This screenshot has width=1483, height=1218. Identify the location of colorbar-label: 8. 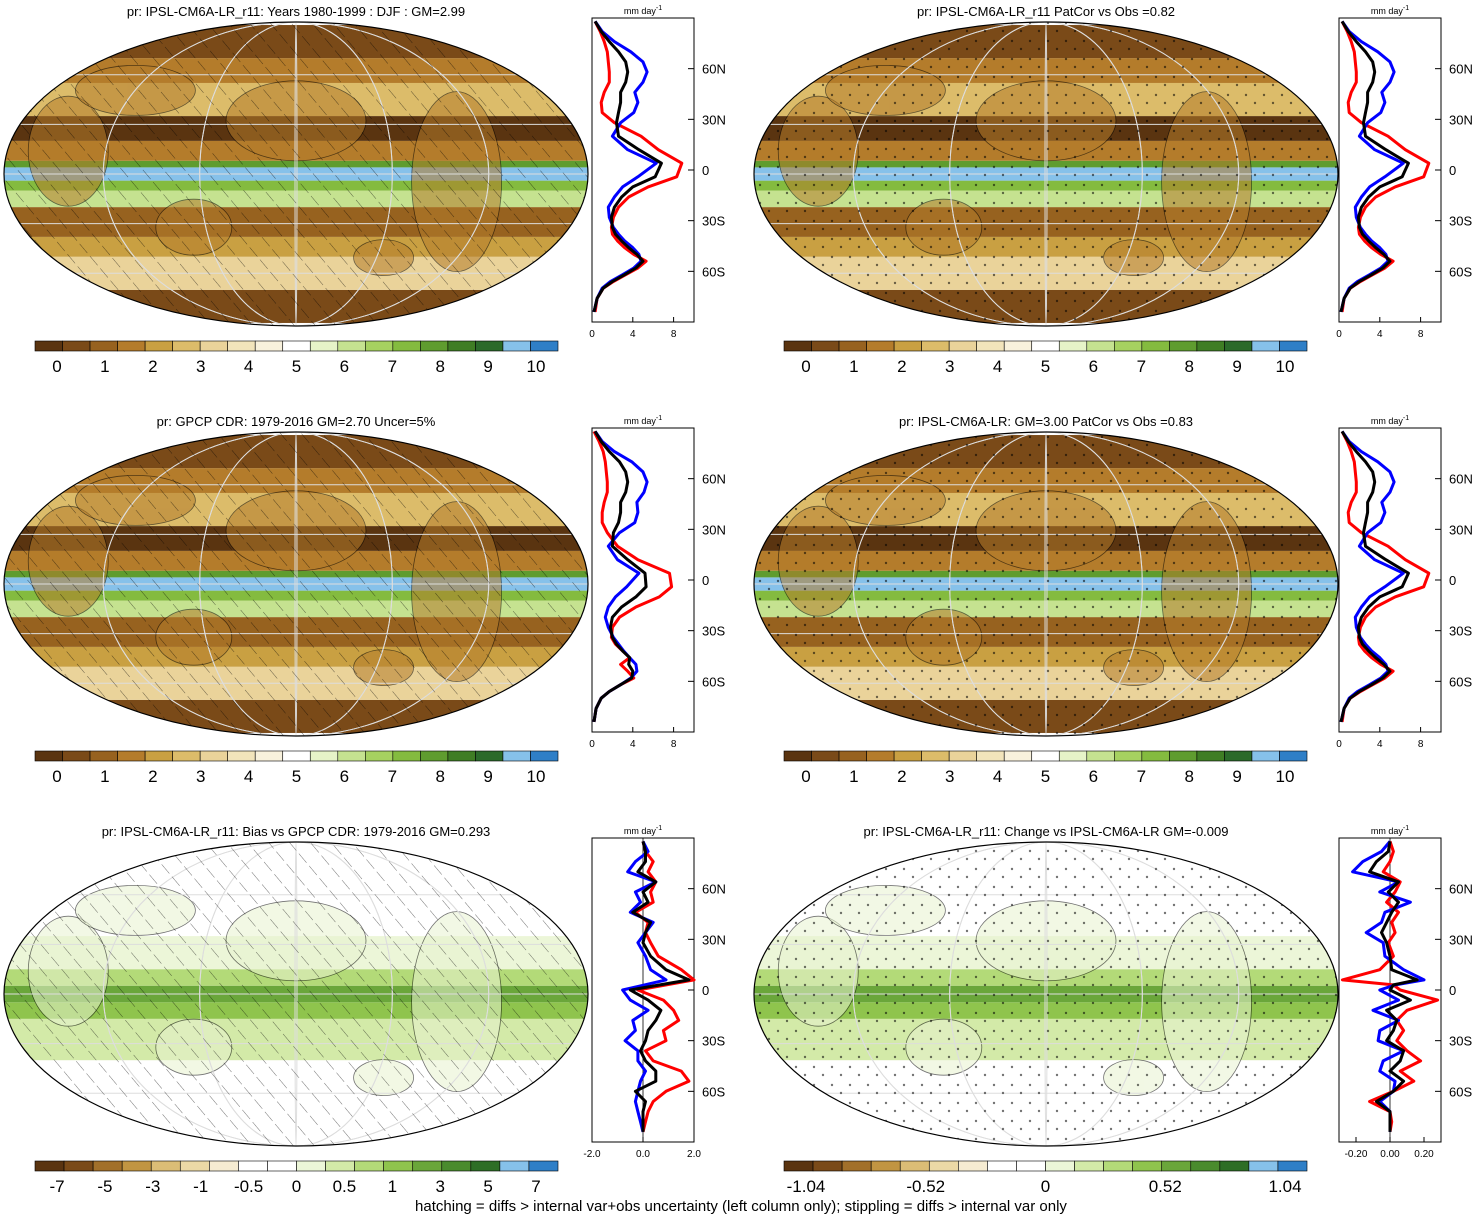
(439, 366).